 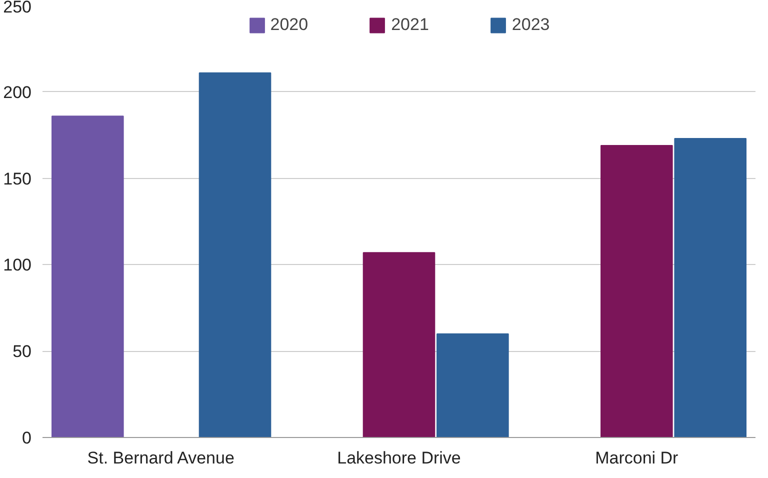 What do you see at coordinates (17, 8) in the screenshot?
I see `y-tick-label: 250` at bounding box center [17, 8].